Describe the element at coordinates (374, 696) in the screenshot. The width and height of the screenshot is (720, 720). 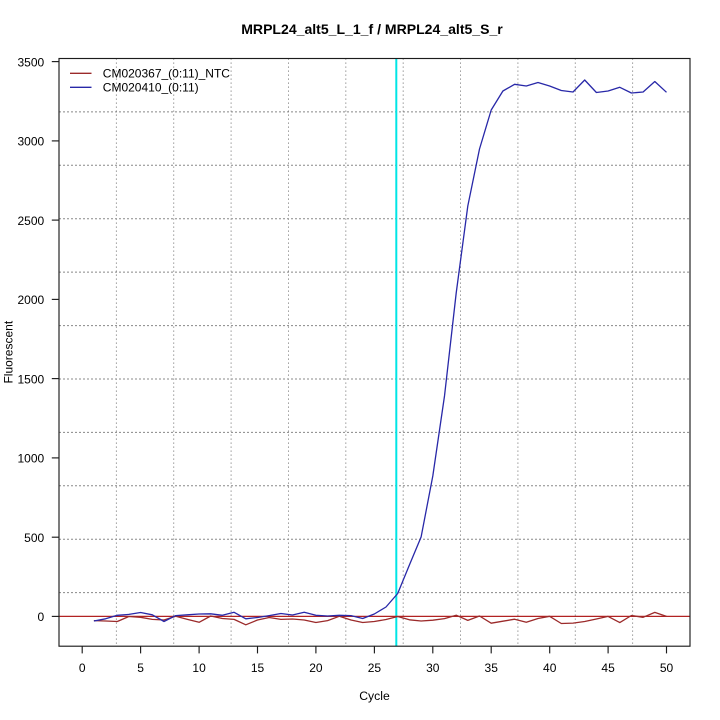
I see `svg-text: Cycle` at that location.